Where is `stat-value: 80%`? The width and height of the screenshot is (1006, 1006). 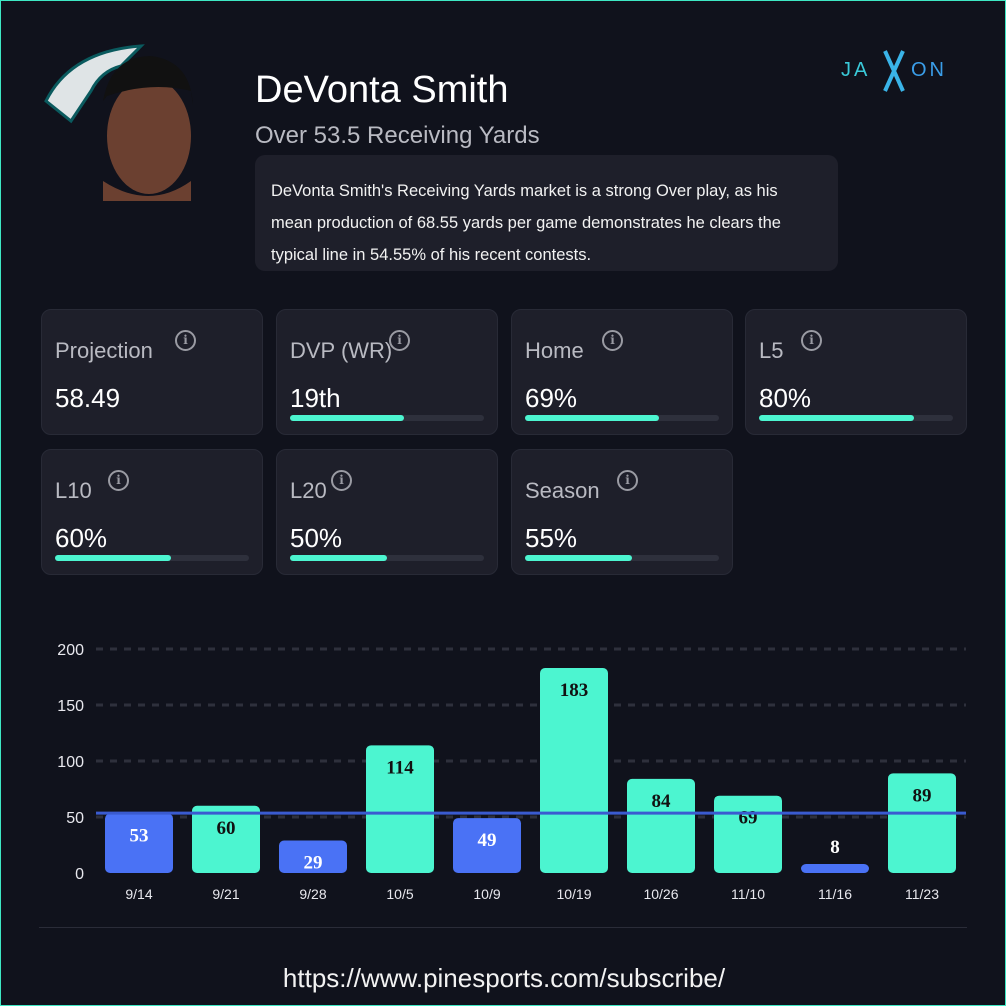
stat-value: 80% is located at coordinates (785, 398).